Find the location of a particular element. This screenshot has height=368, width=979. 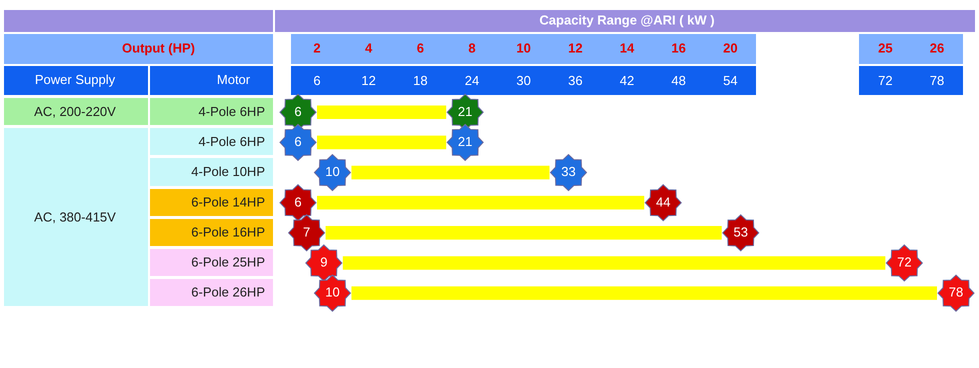

annotation: 7 is located at coordinates (306, 232).